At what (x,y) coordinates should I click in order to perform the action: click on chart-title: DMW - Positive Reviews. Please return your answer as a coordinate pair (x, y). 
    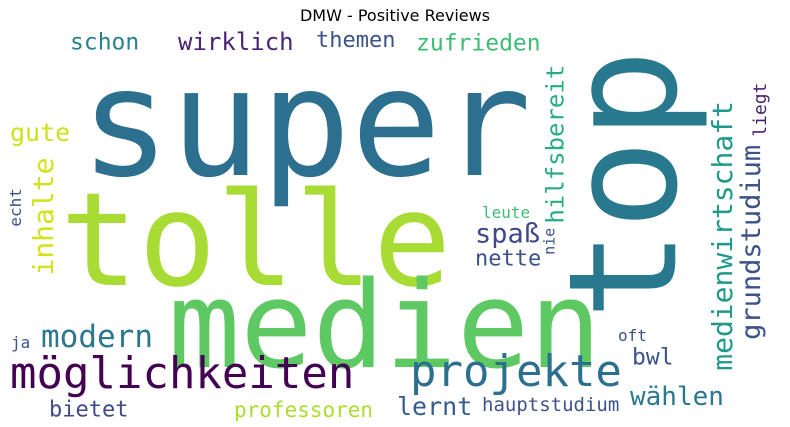
    Looking at the image, I should click on (395, 15).